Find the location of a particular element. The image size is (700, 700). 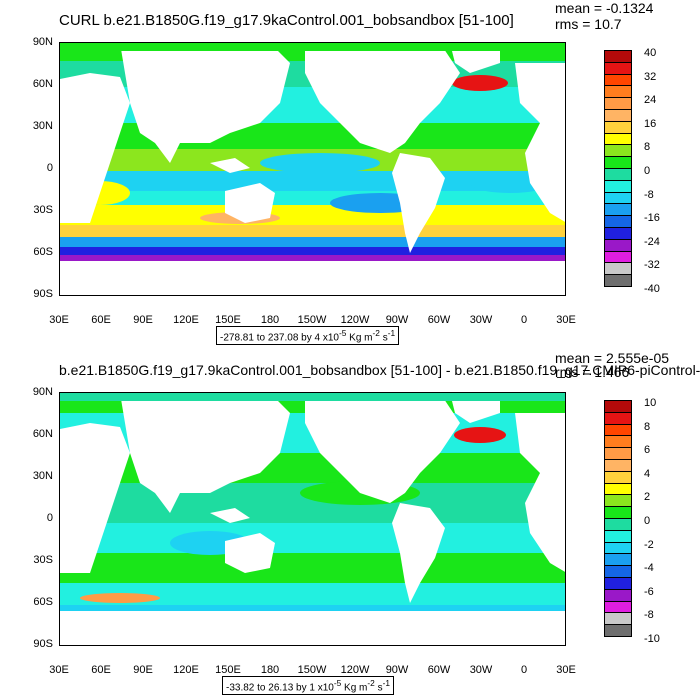

colorbar-label: 32 is located at coordinates (650, 76).